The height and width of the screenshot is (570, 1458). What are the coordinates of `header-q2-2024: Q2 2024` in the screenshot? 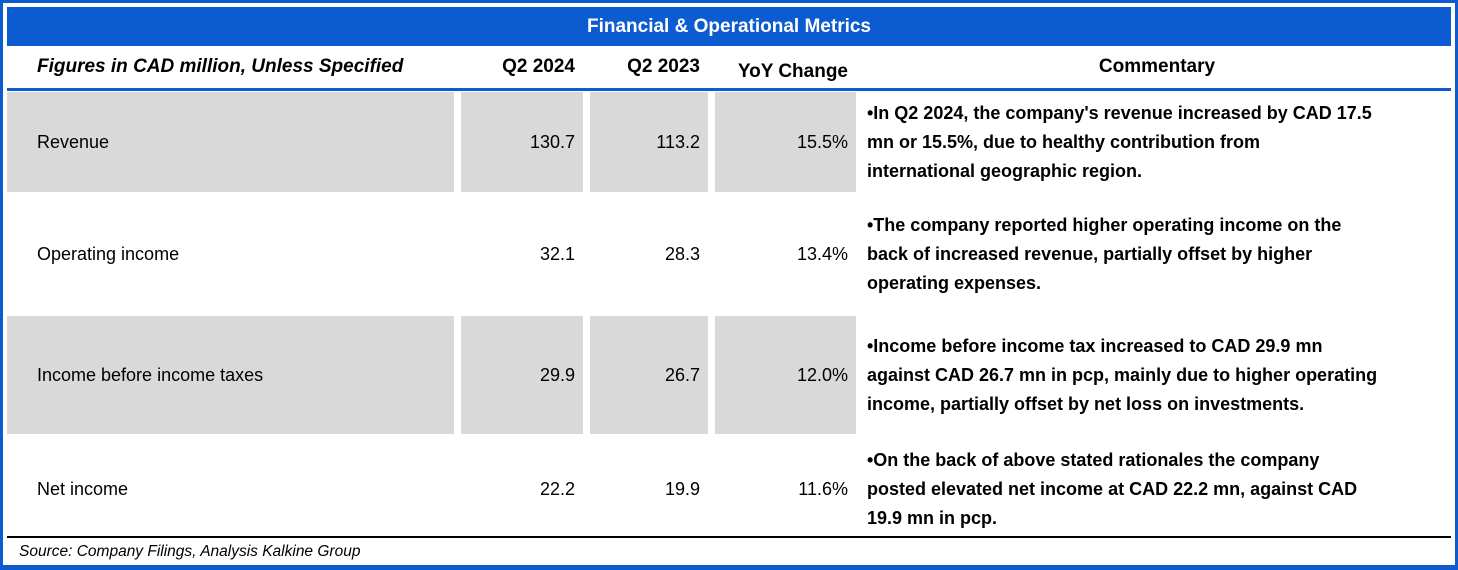 It's located at (538, 66).